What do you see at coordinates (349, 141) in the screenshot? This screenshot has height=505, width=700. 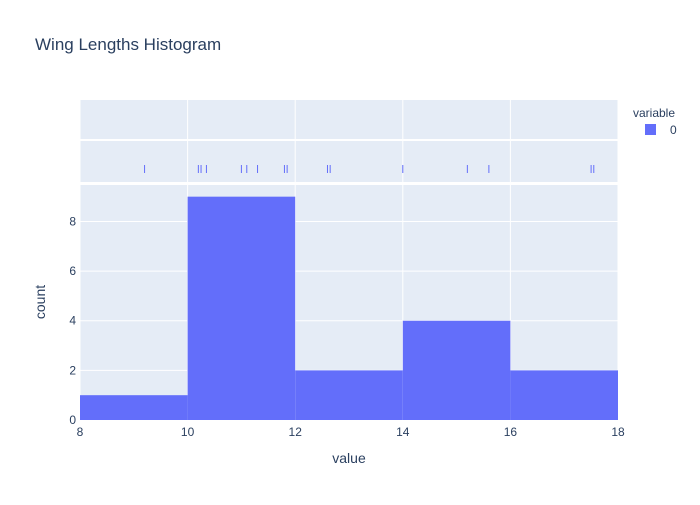 I see `rug-gridlines` at bounding box center [349, 141].